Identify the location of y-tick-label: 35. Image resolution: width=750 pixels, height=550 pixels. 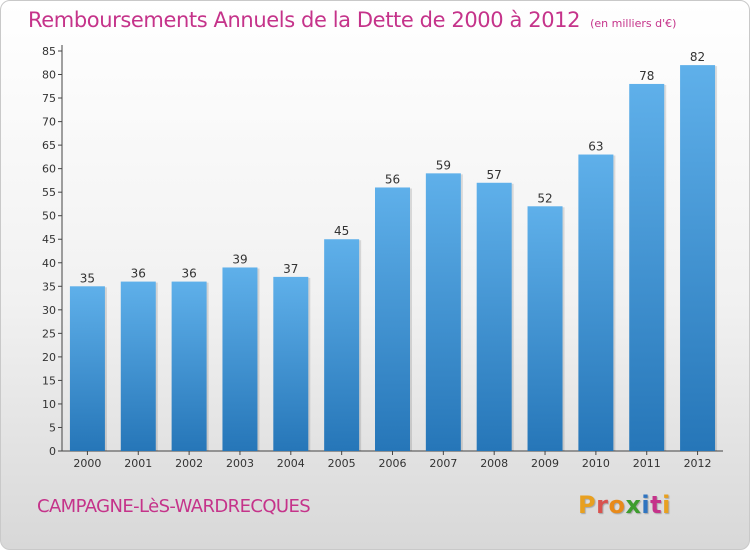
(49, 286).